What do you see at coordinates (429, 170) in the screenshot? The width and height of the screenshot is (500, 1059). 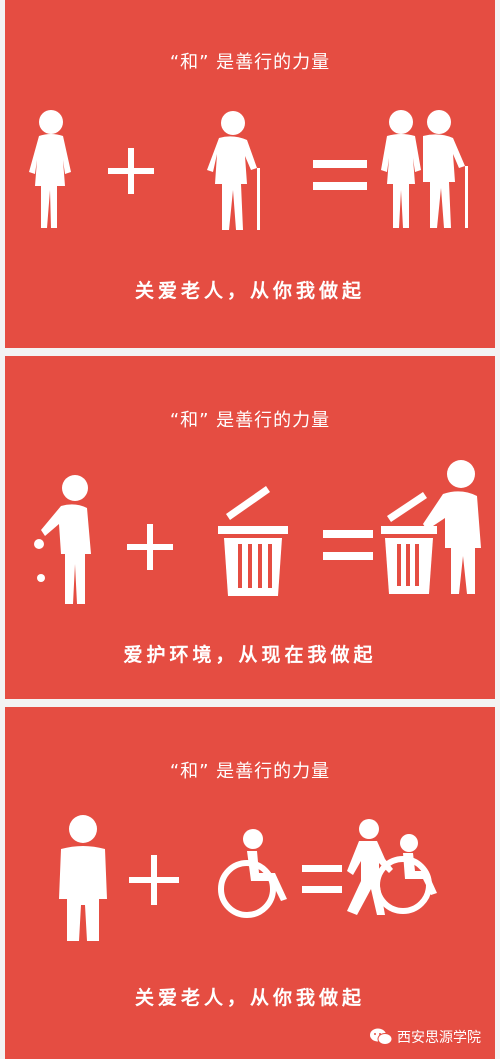 I see `elderly-couple-icon` at bounding box center [429, 170].